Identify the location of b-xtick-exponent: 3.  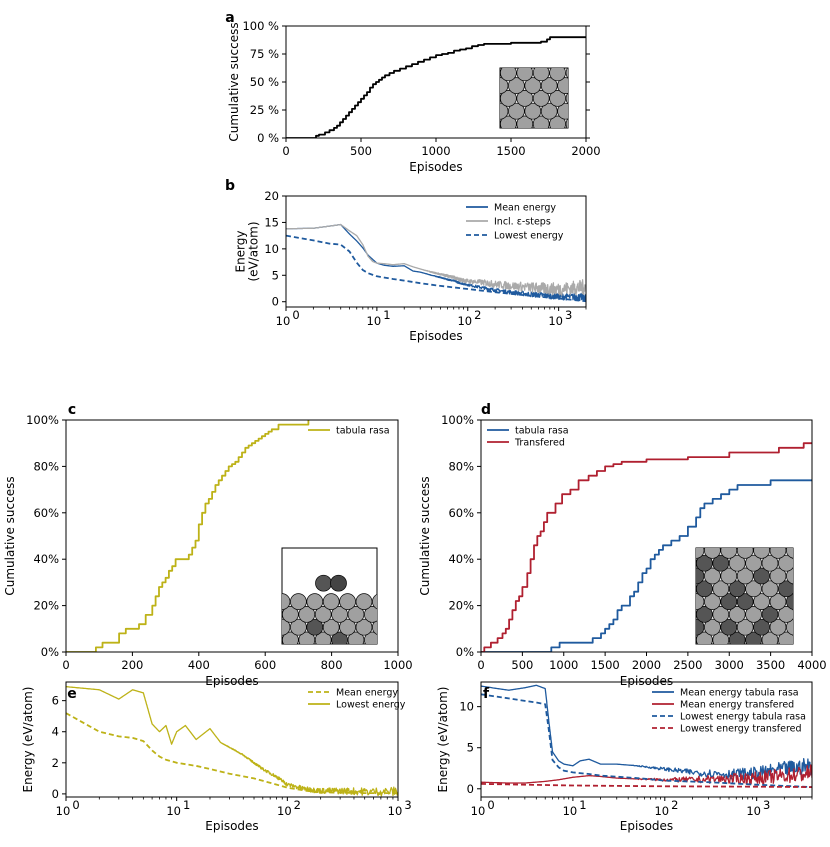
(568, 315).